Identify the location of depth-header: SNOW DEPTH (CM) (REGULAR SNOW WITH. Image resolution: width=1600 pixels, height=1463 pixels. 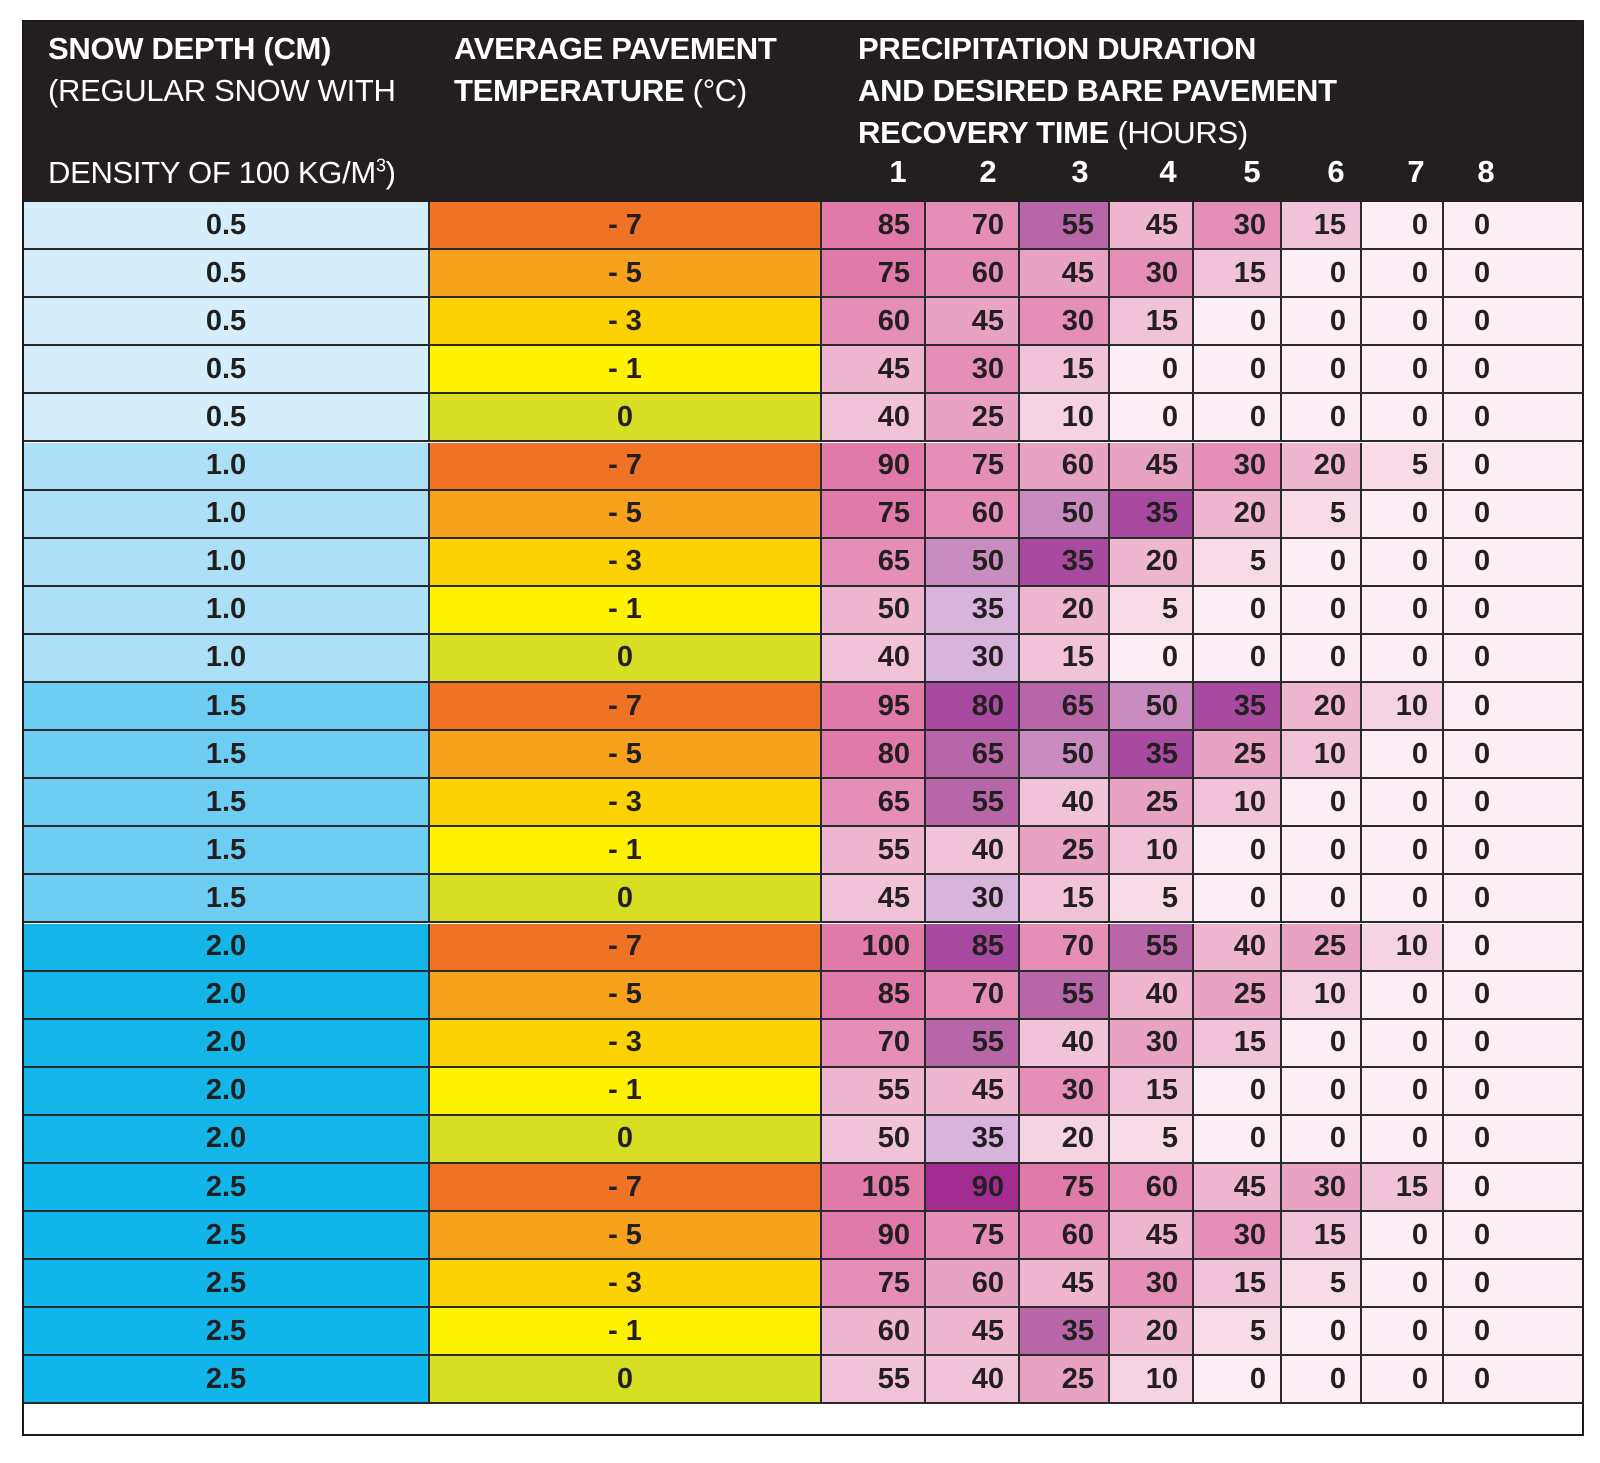
(222, 70).